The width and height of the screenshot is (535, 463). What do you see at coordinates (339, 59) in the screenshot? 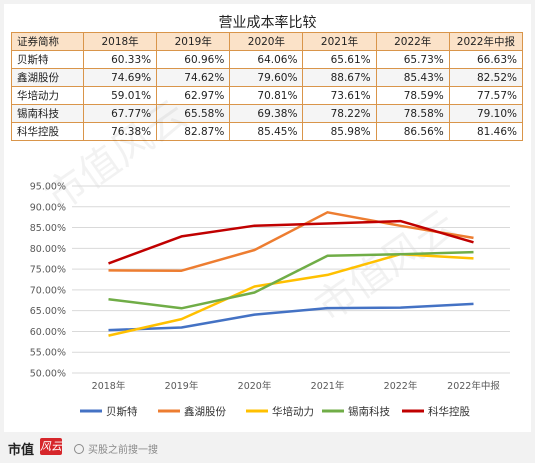
I see `table-cell: 65.61%` at bounding box center [339, 59].